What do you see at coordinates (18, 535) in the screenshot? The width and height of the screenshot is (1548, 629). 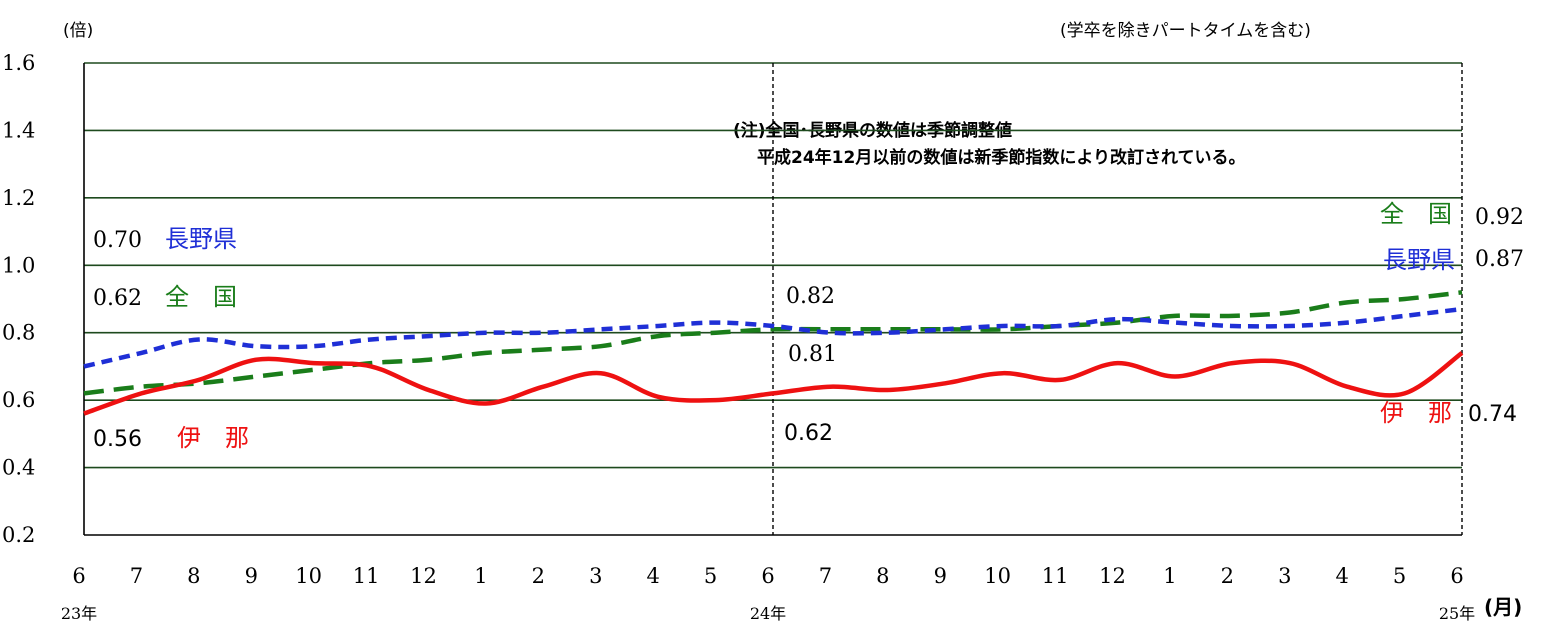 I see `y-tick-label: 0.2` at bounding box center [18, 535].